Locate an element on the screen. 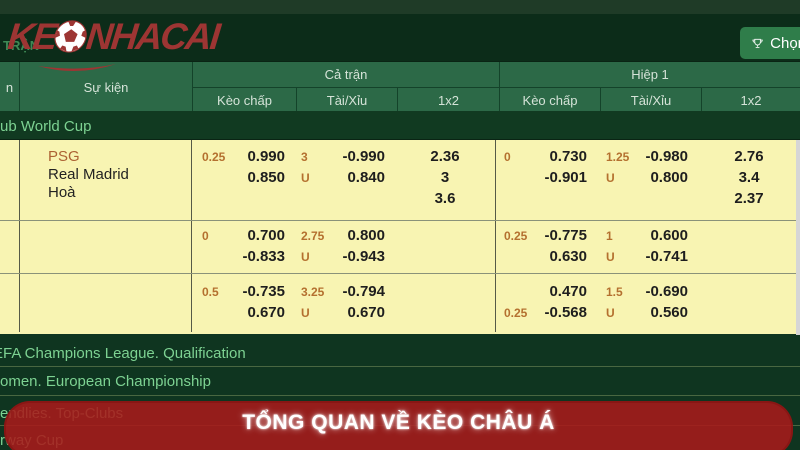  odds-row: U 0.670 is located at coordinates (345, 312).